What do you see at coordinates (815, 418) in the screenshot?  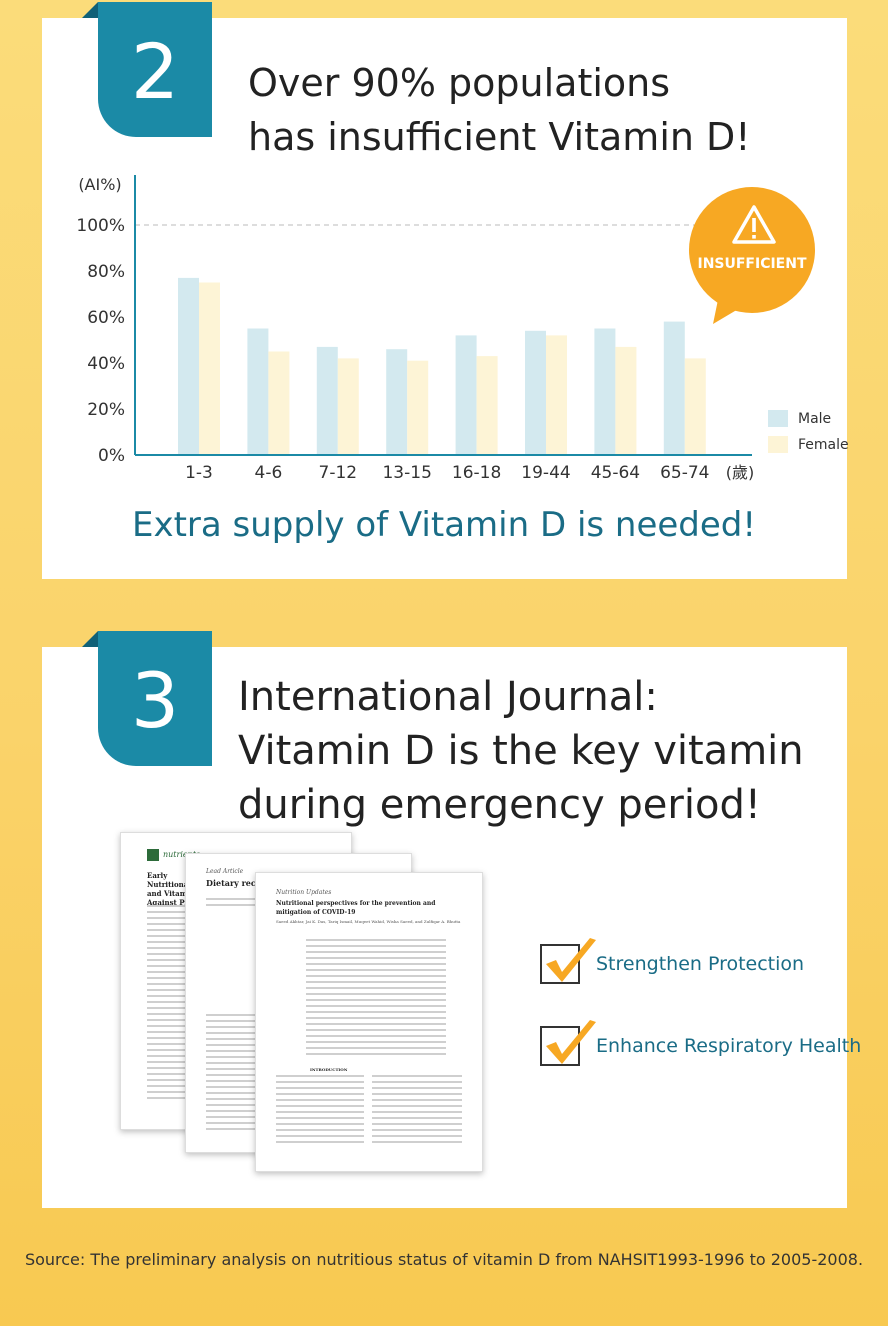 I see `legend-label: Male` at bounding box center [815, 418].